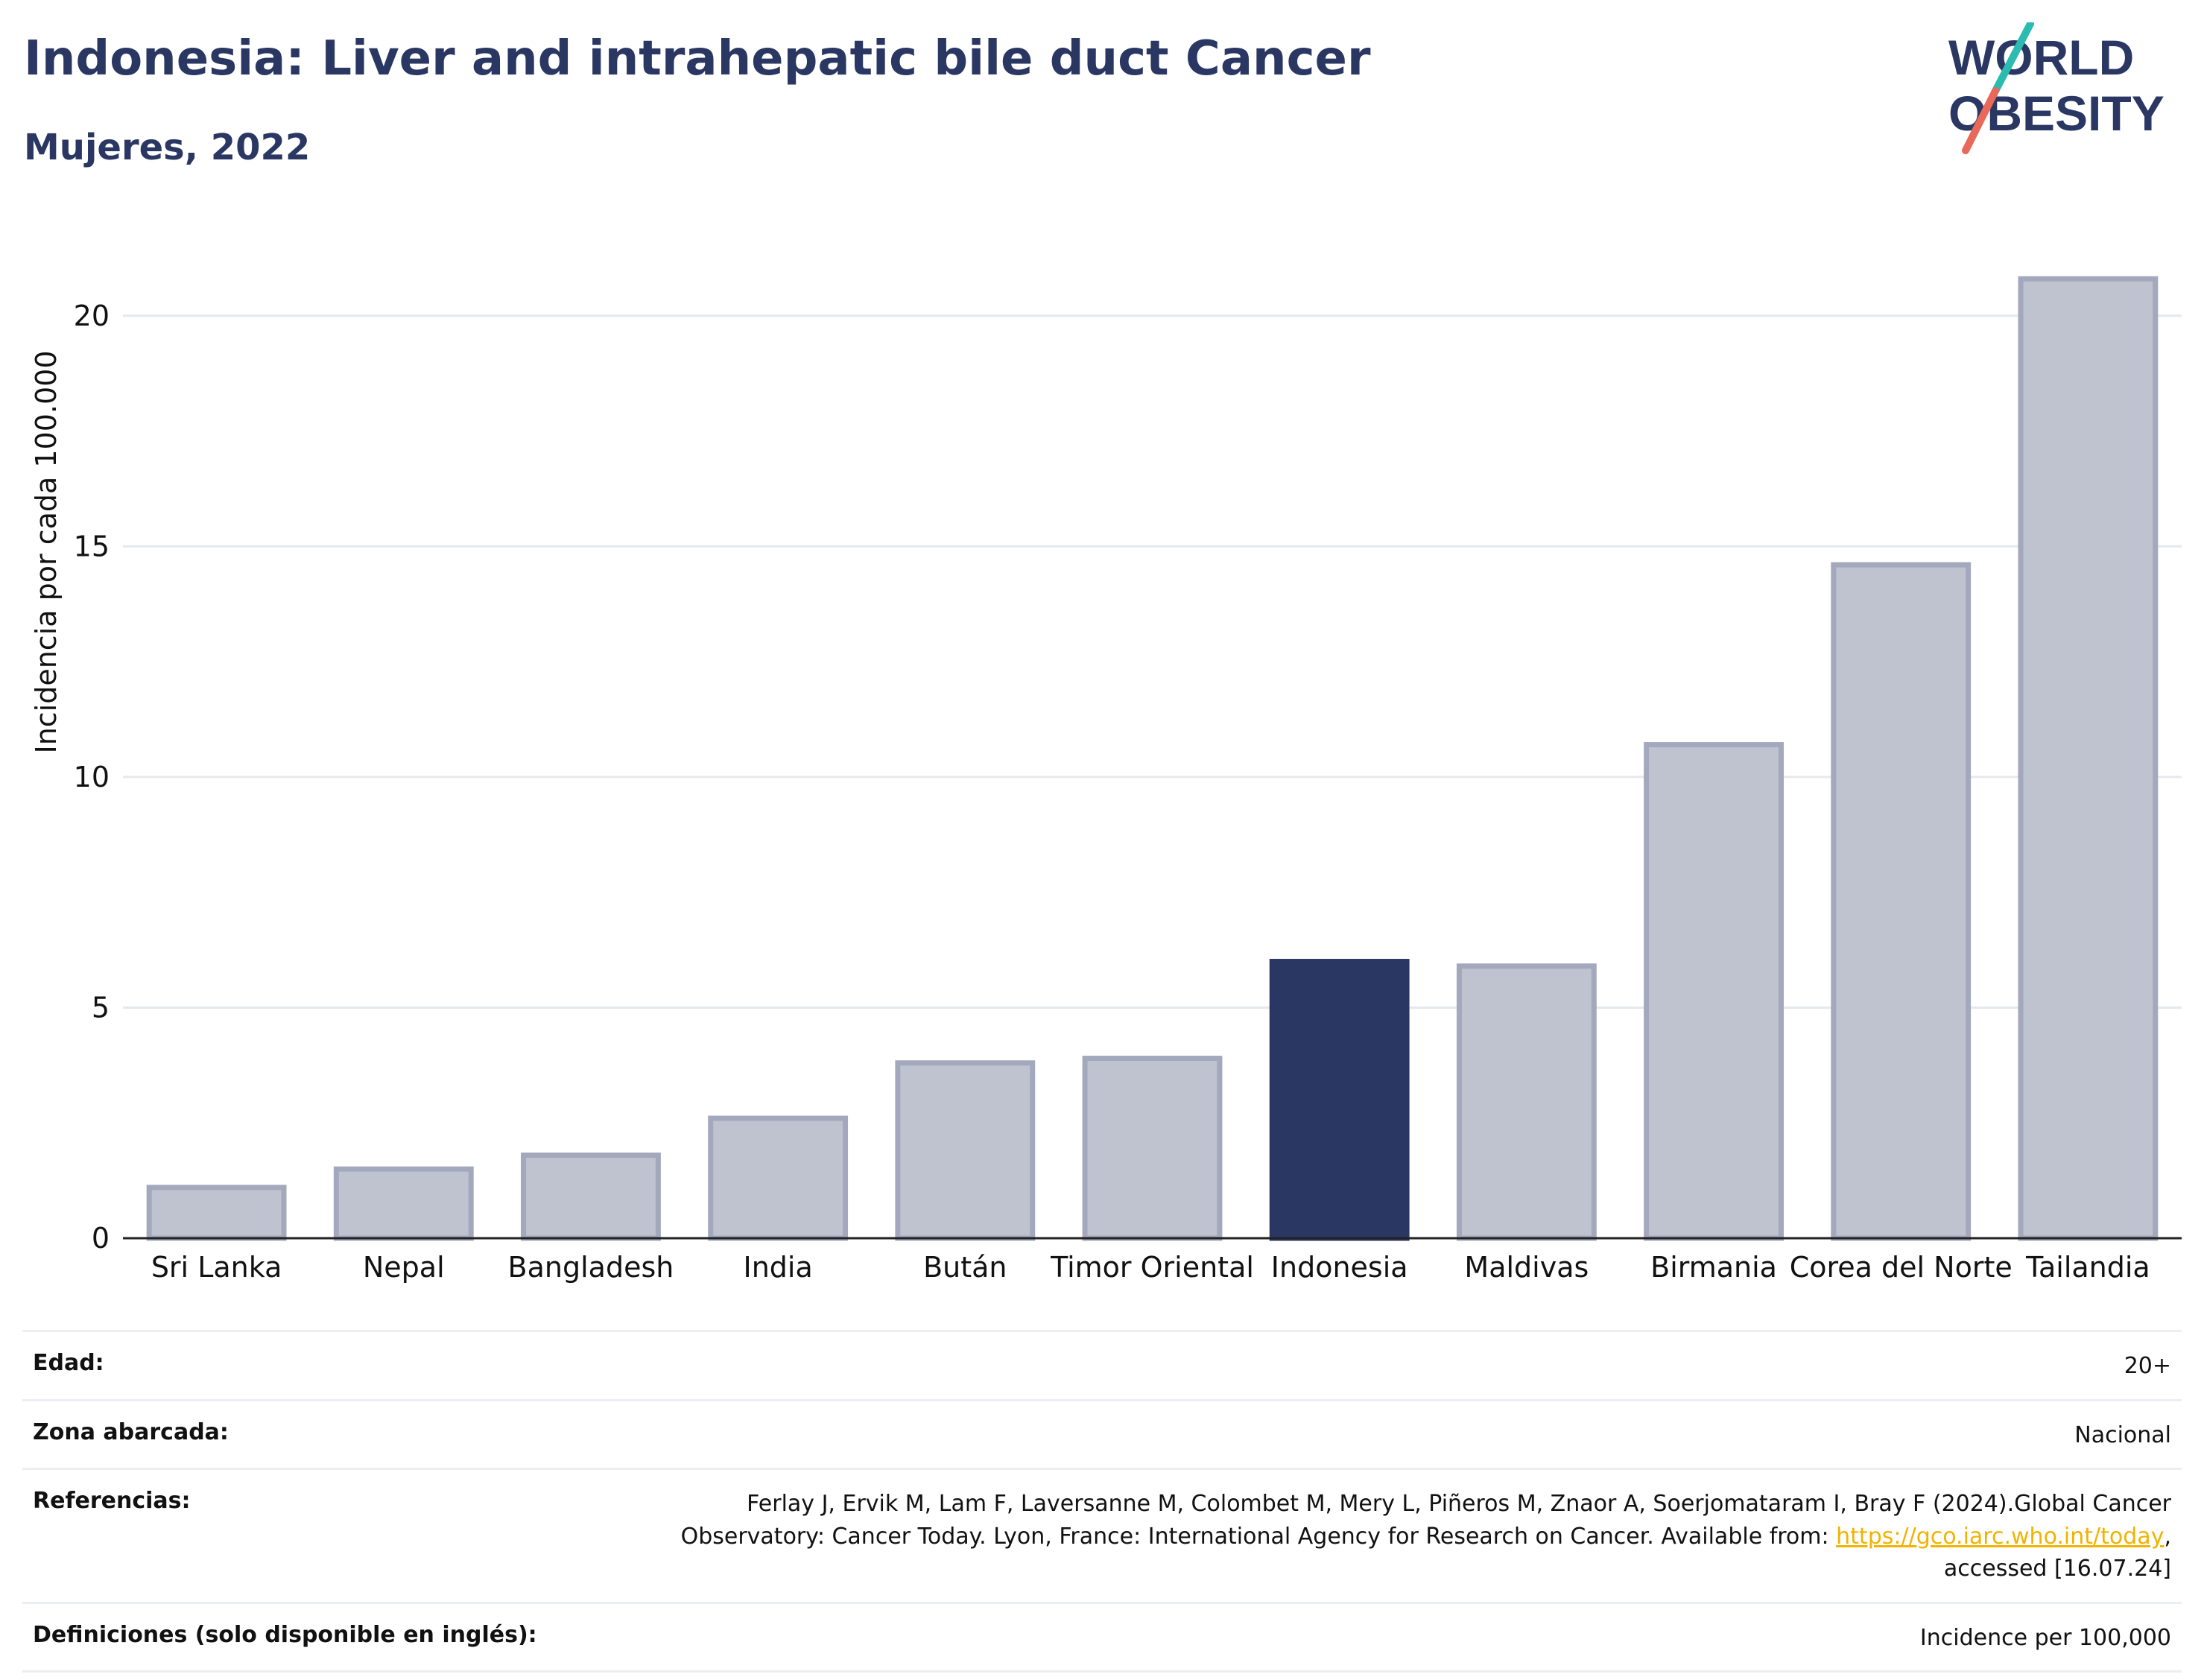 Image resolution: width=2204 pixels, height=1680 pixels. I want to click on world-obesity-logo: WORLD OBESITY, so click(2056, 88).